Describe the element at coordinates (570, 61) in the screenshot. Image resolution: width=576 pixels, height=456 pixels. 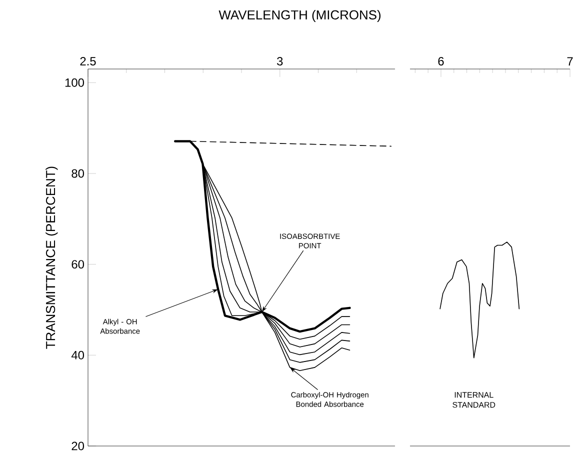
I see `x-tick-label: 7` at that location.